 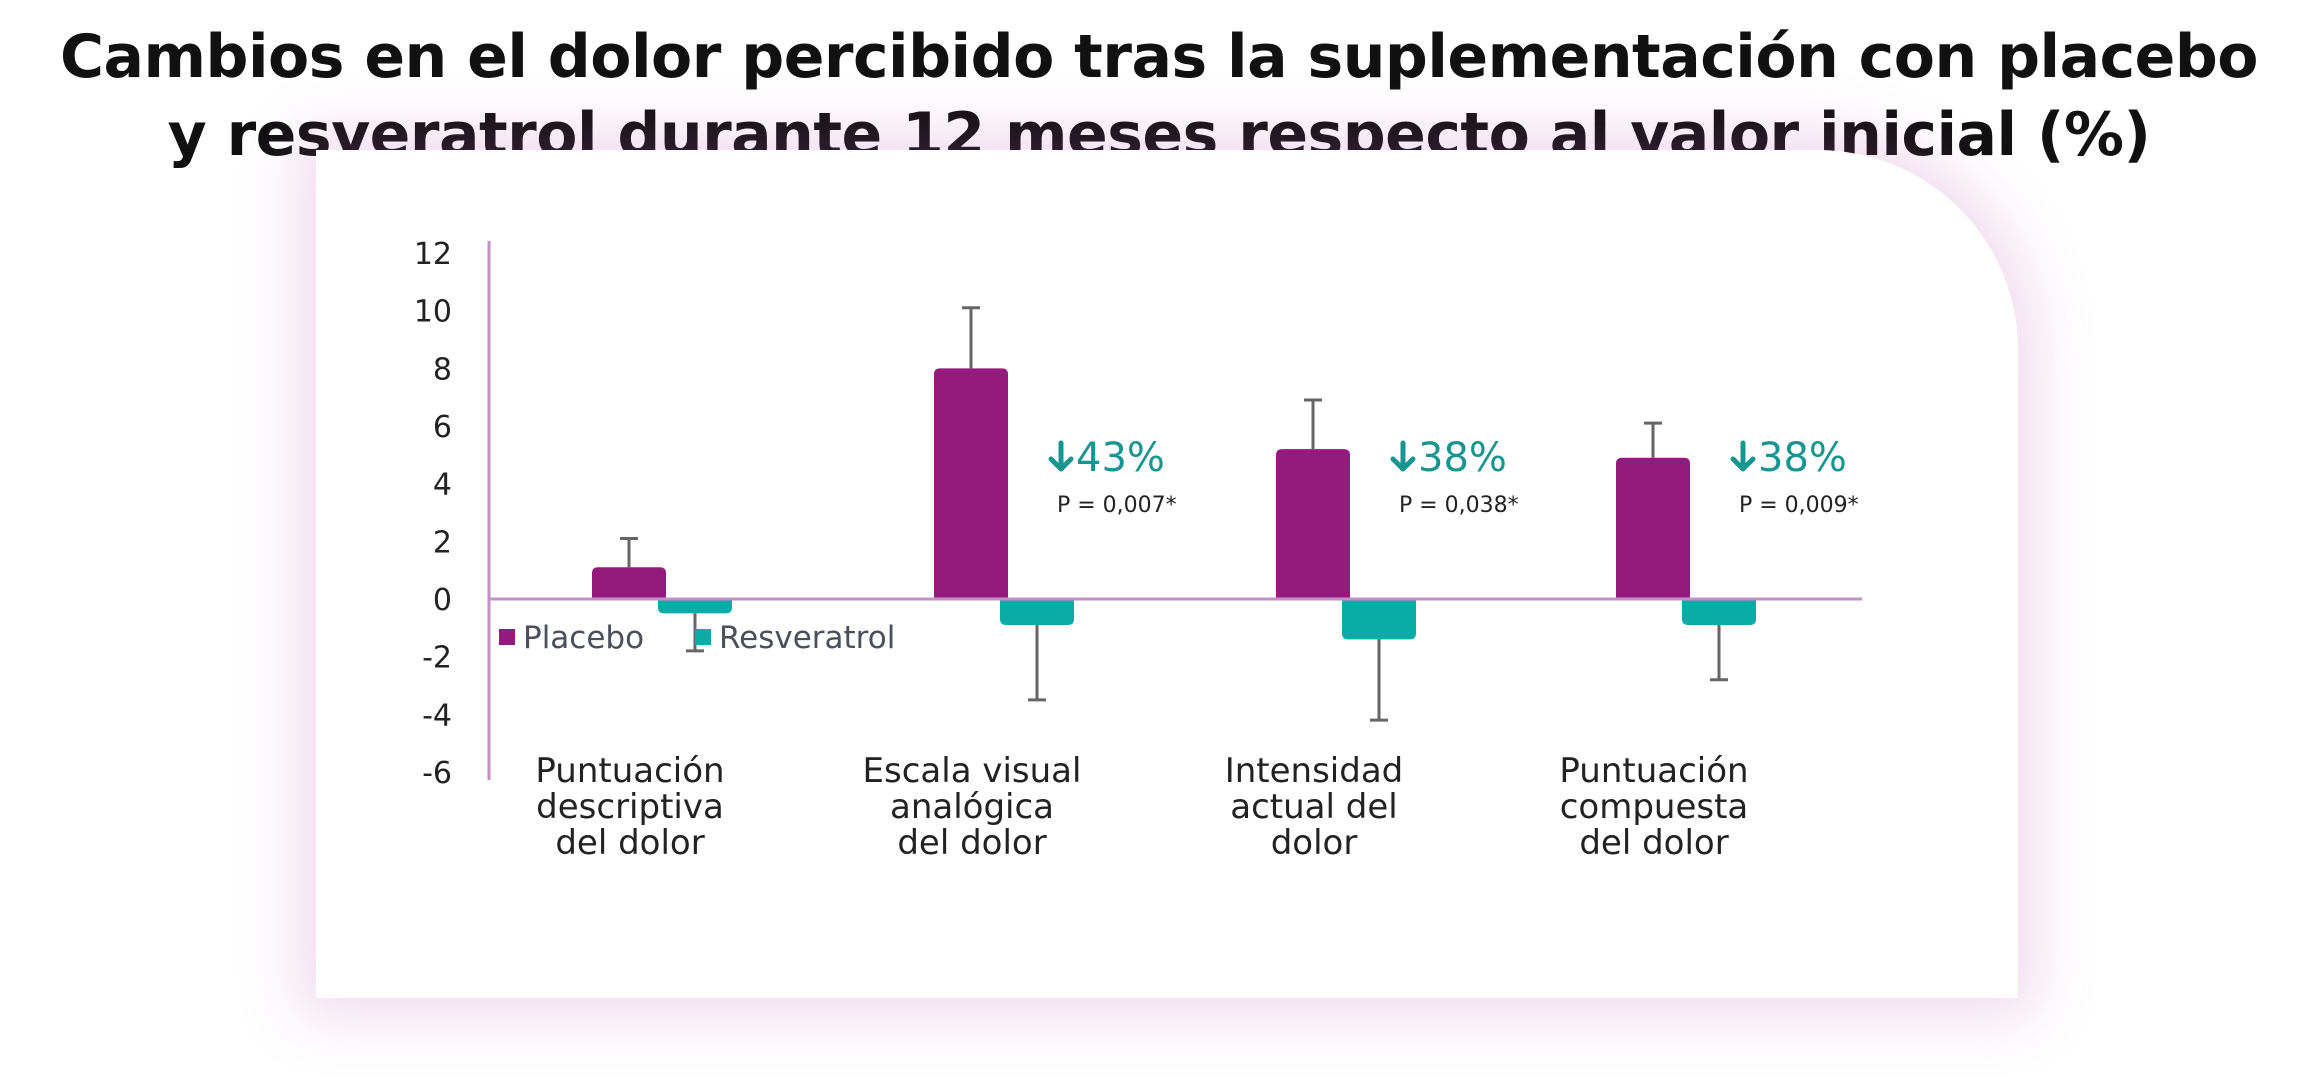 I want to click on reduction-label: 43%, so click(x=1120, y=458).